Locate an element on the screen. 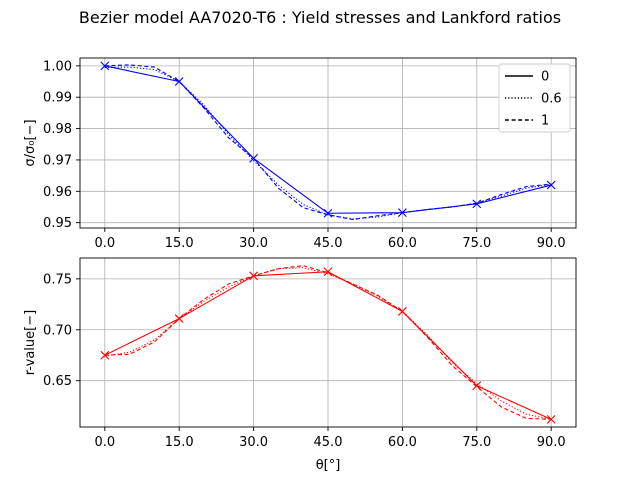 This screenshot has height=480, width=640. legend-entry-label: 0.6 is located at coordinates (551, 99).